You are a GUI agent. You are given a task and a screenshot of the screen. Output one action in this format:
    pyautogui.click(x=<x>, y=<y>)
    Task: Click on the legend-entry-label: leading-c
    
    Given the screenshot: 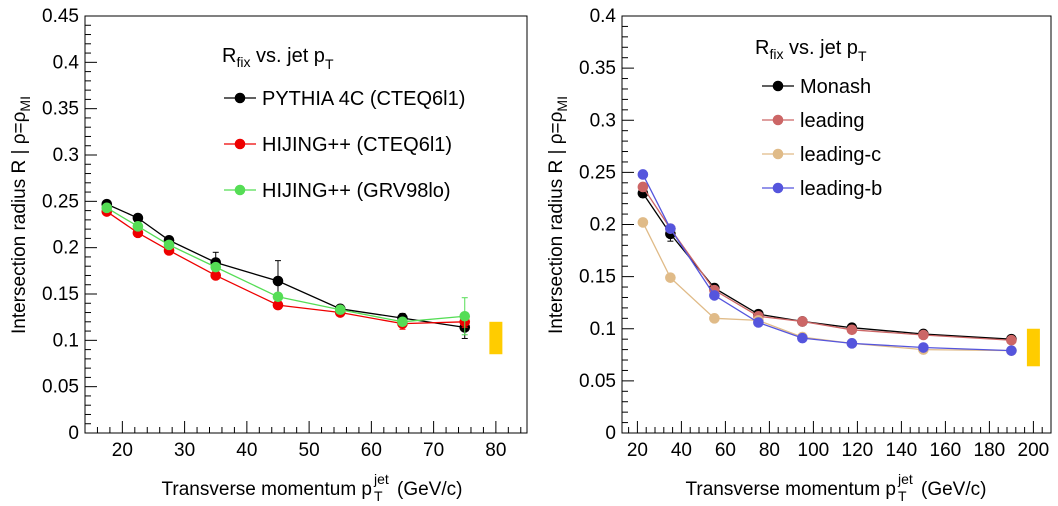 What is the action you would take?
    pyautogui.click(x=840, y=155)
    